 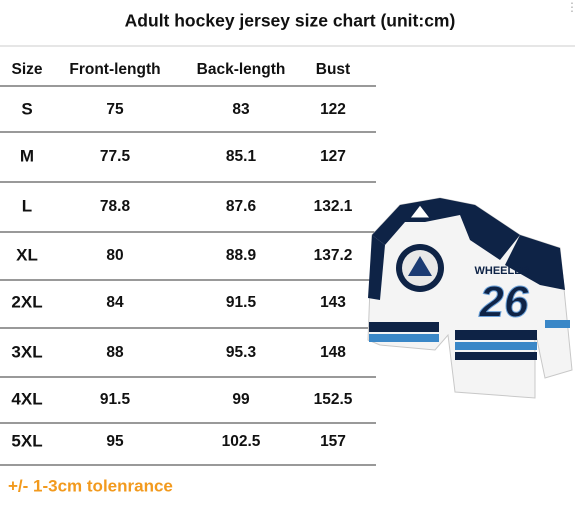 What do you see at coordinates (241, 399) in the screenshot?
I see `measure-cell: 99` at bounding box center [241, 399].